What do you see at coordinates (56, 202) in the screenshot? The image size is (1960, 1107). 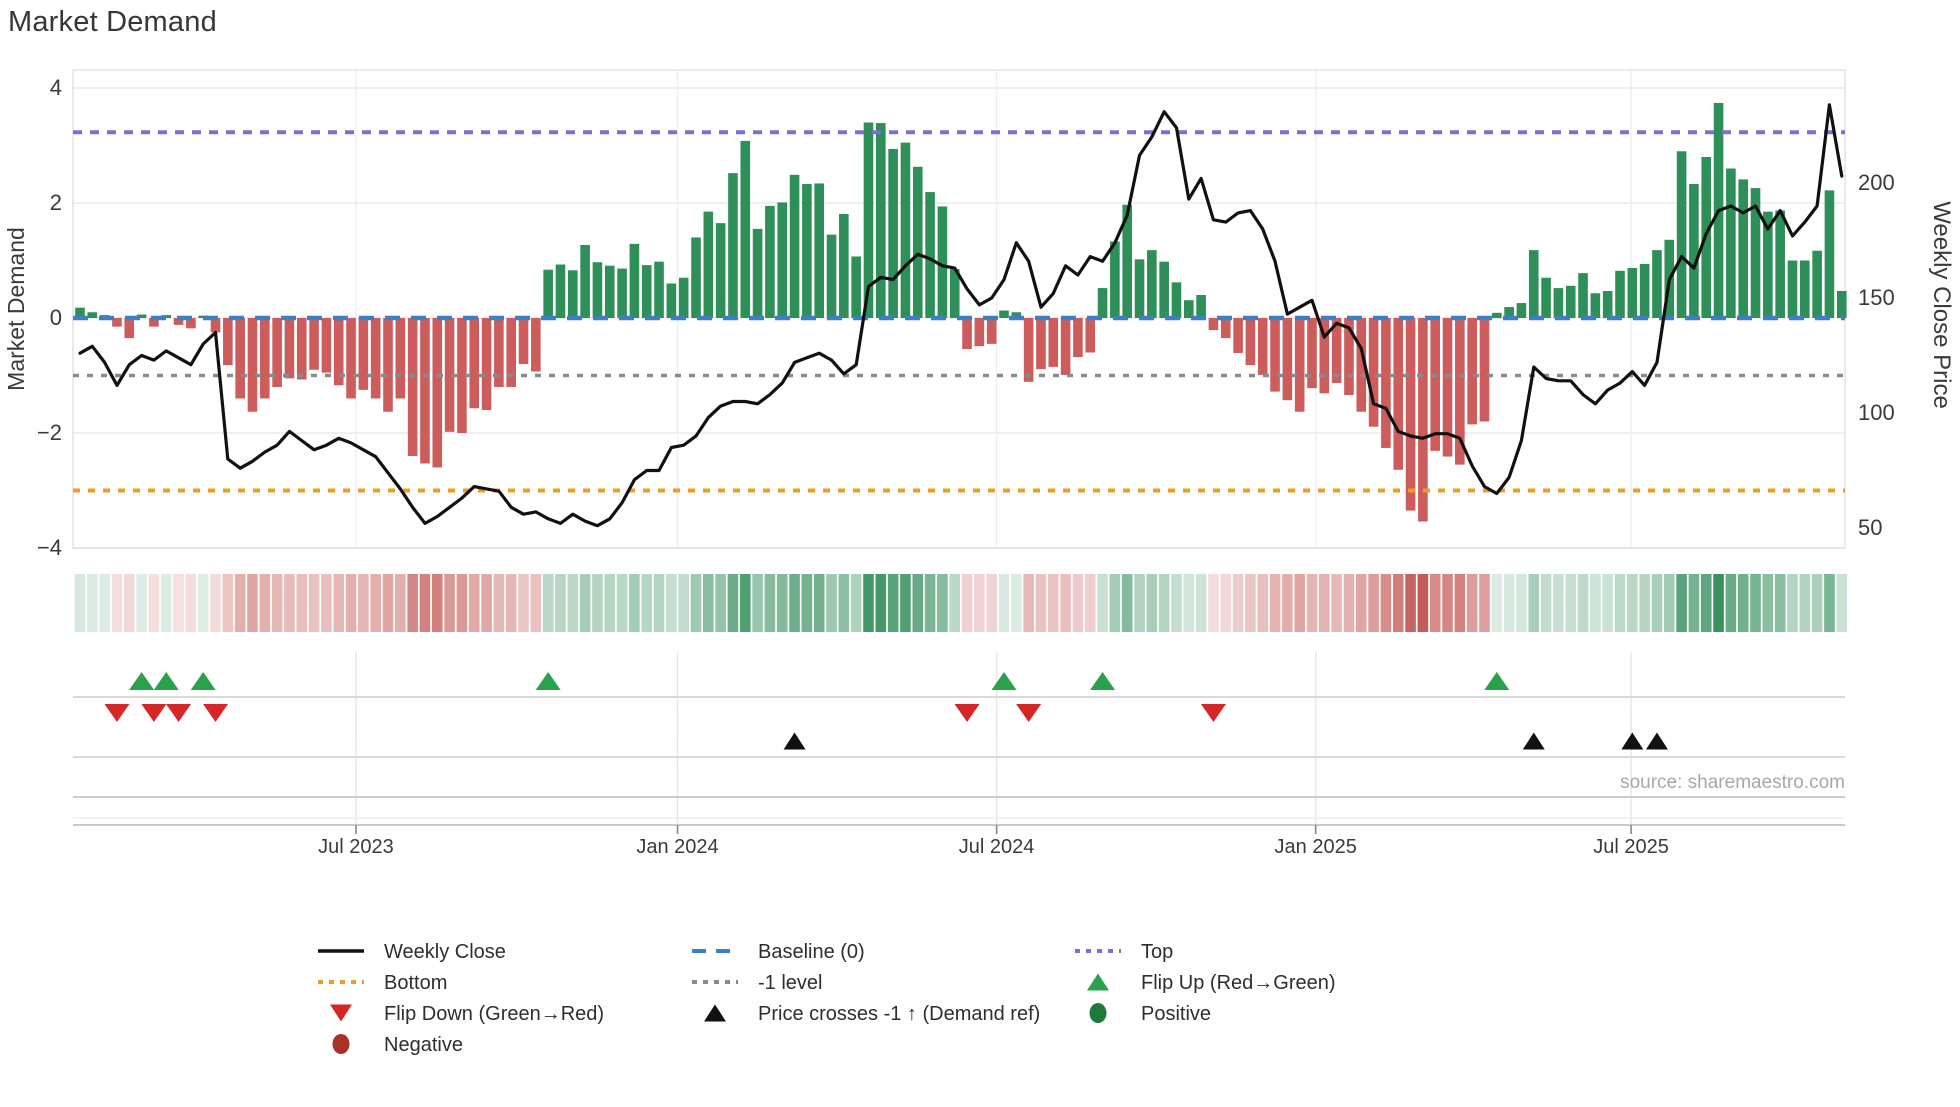 I see `left-tick-label: 2` at bounding box center [56, 202].